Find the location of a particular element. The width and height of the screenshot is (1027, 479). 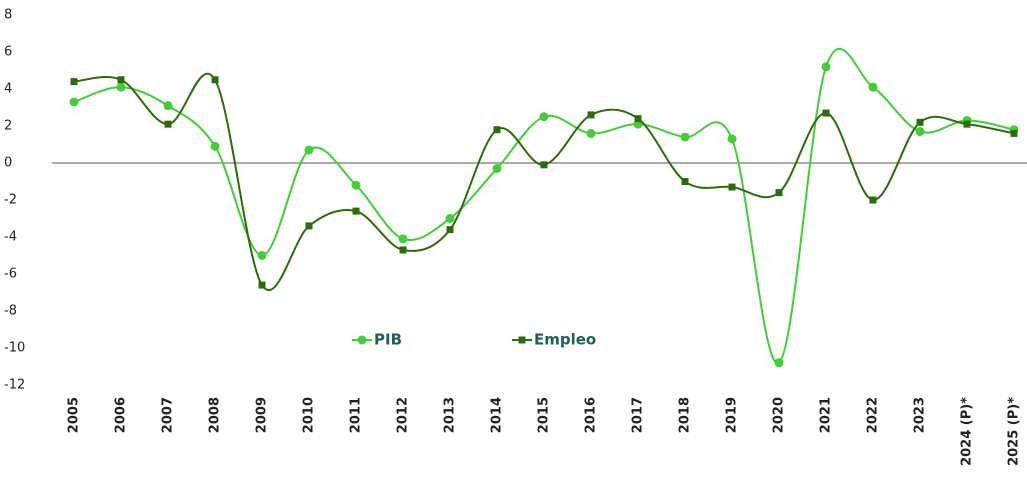

x-tick-label: 2010 is located at coordinates (309, 415).